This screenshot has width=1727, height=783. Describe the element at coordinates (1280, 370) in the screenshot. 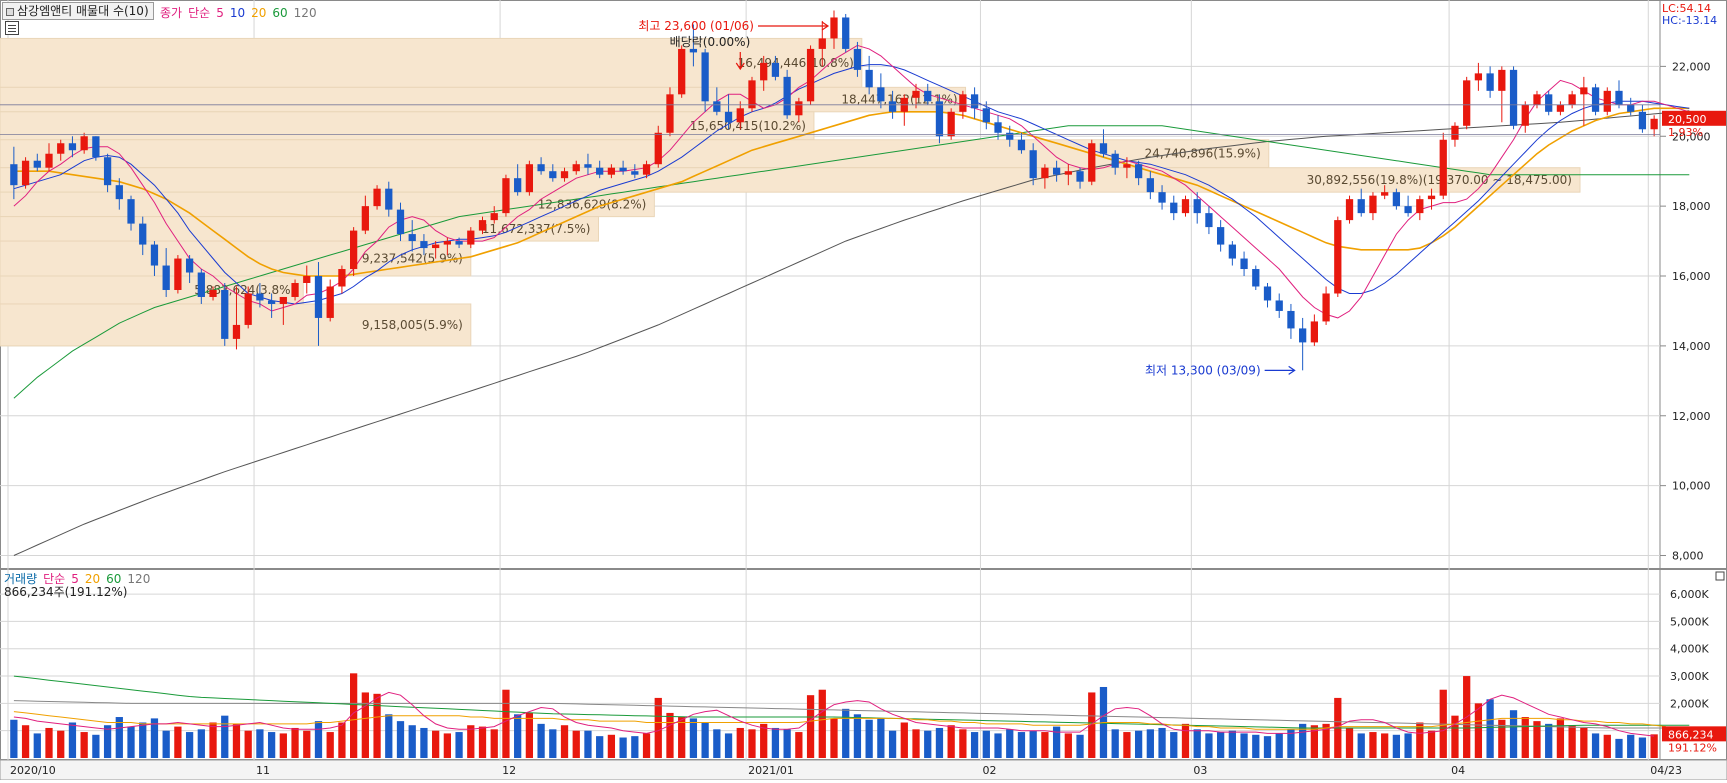

I see `low-arrow` at that location.